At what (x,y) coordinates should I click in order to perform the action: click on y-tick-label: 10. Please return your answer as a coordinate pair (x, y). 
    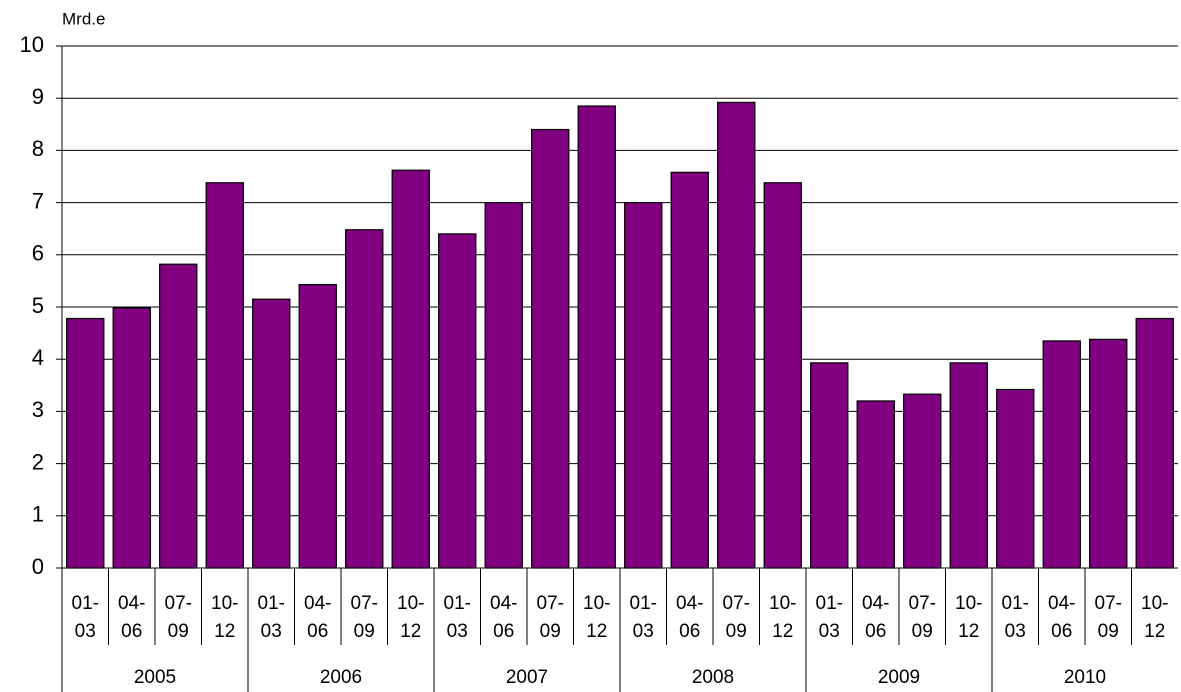
    Looking at the image, I should click on (32, 44).